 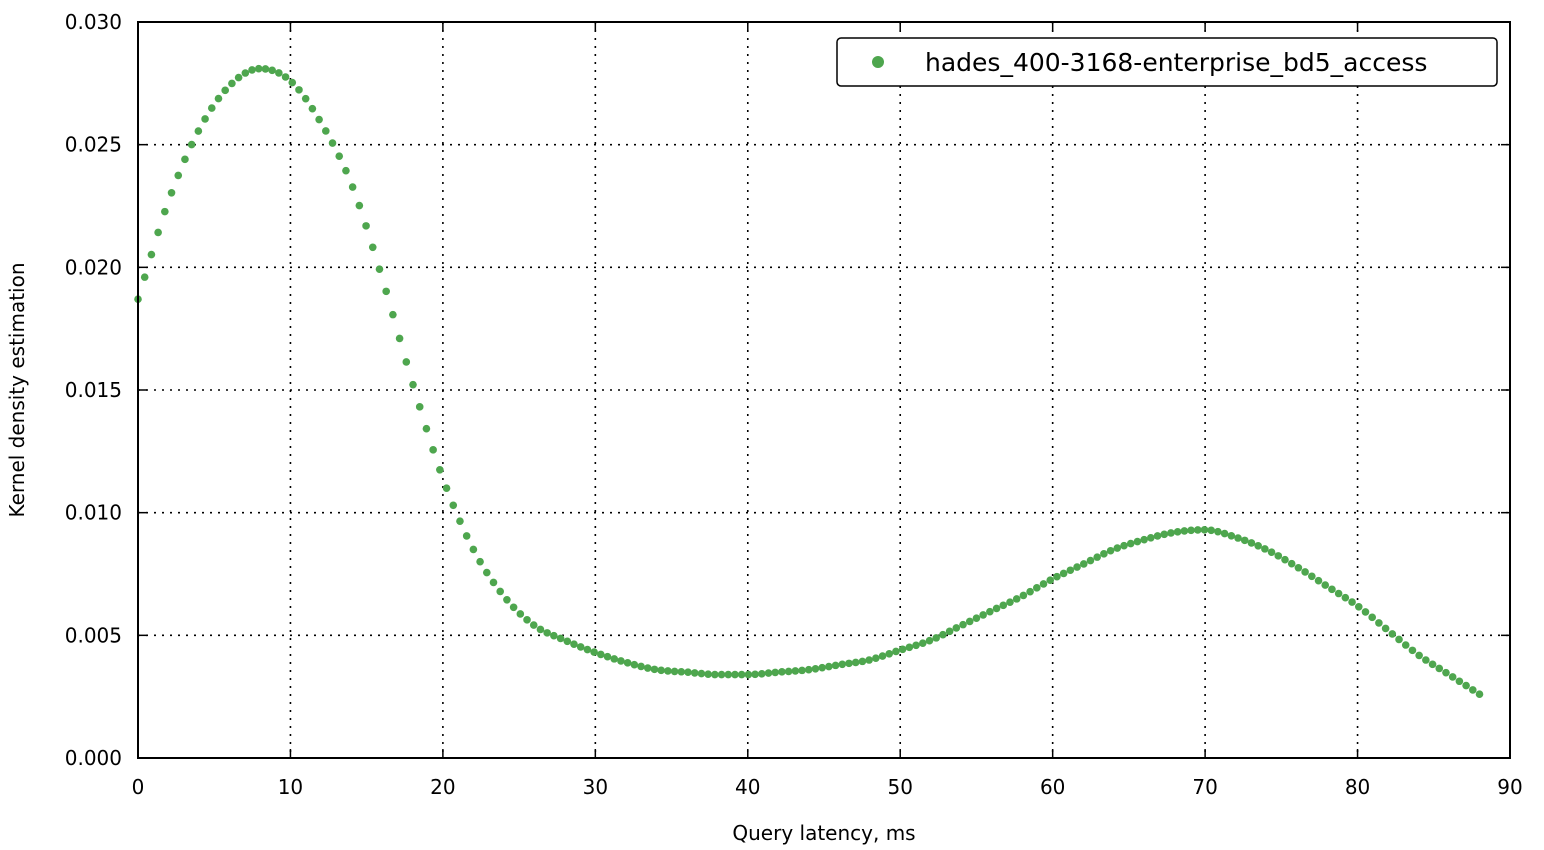 I want to click on y-tick-label: 0.015, so click(x=93, y=390).